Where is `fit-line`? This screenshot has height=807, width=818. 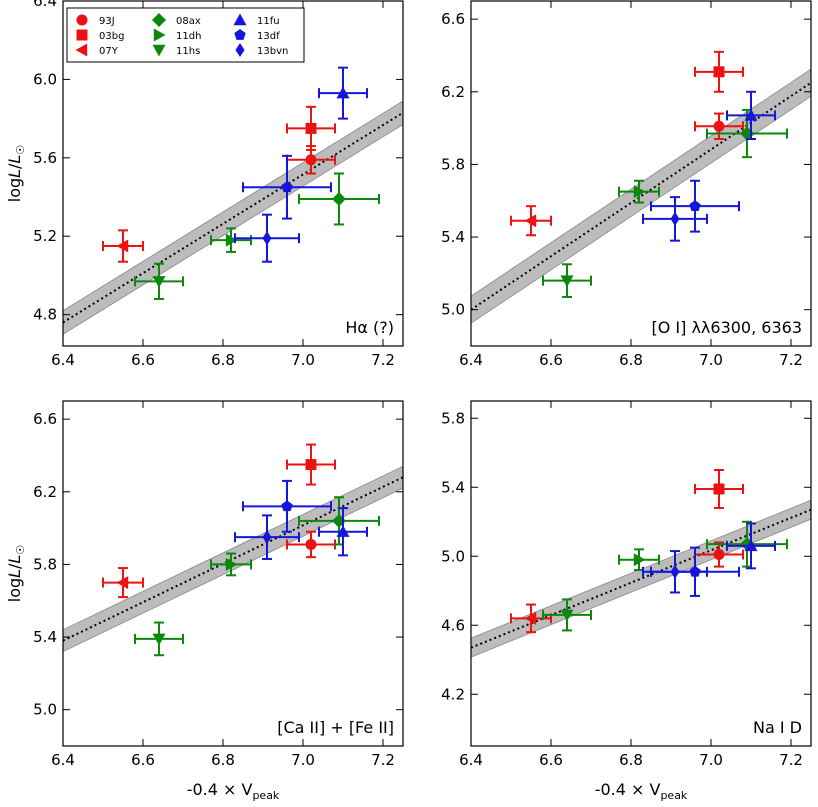 fit-line is located at coordinates (233, 217).